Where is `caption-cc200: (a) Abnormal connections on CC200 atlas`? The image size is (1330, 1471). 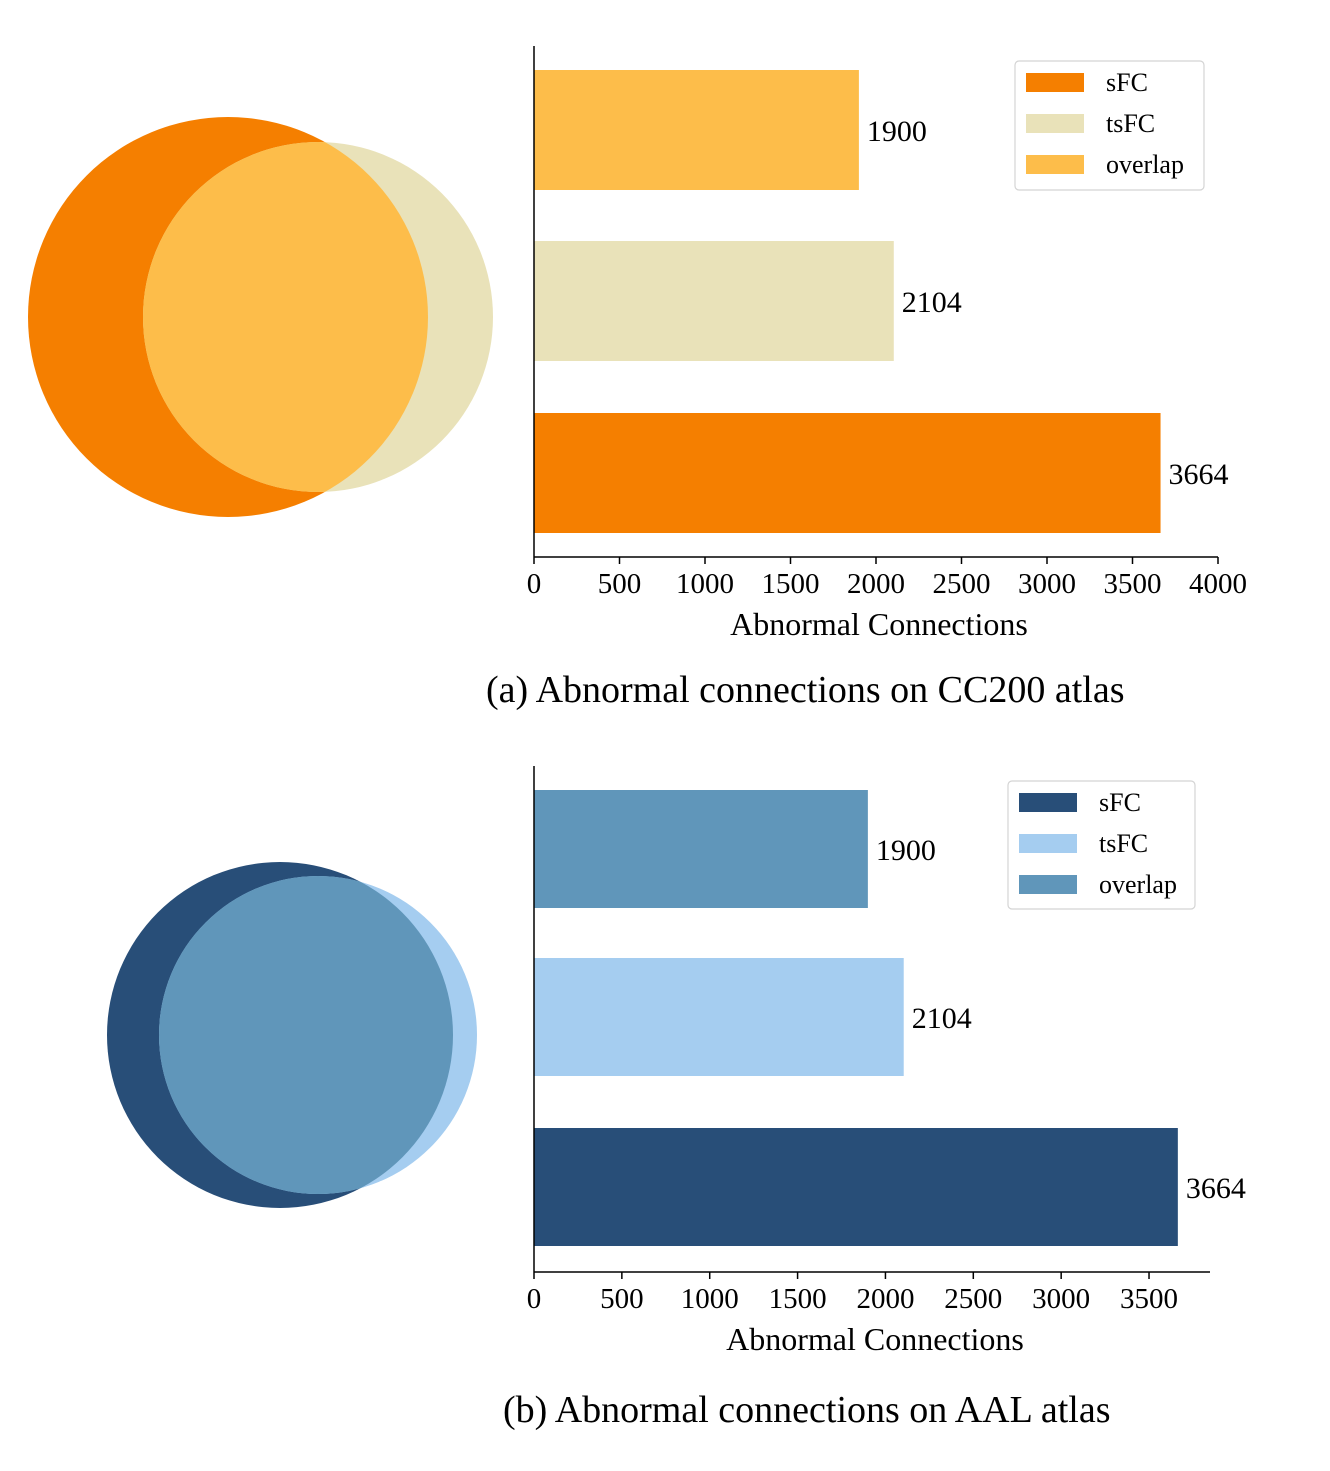
caption-cc200: (a) Abnormal connections on CC200 atlas is located at coordinates (805, 690).